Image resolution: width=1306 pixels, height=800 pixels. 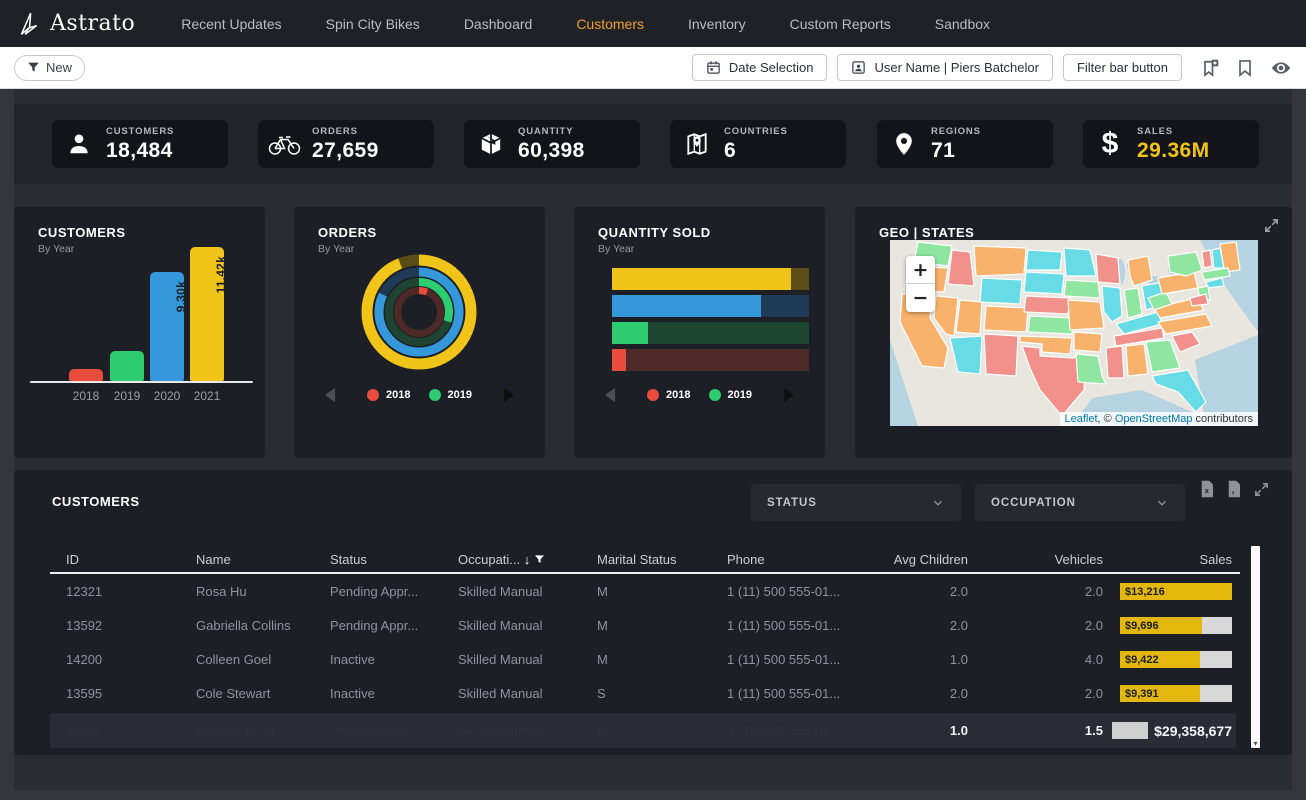 I want to click on bar-2020: 9.30k, so click(x=169, y=326).